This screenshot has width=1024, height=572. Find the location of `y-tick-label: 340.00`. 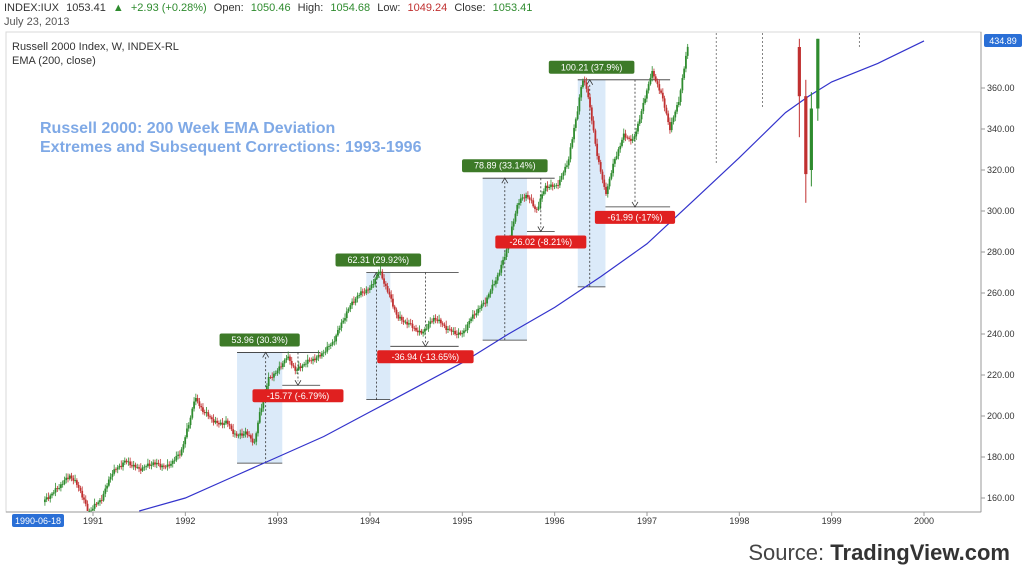

y-tick-label: 340.00 is located at coordinates (1001, 129).